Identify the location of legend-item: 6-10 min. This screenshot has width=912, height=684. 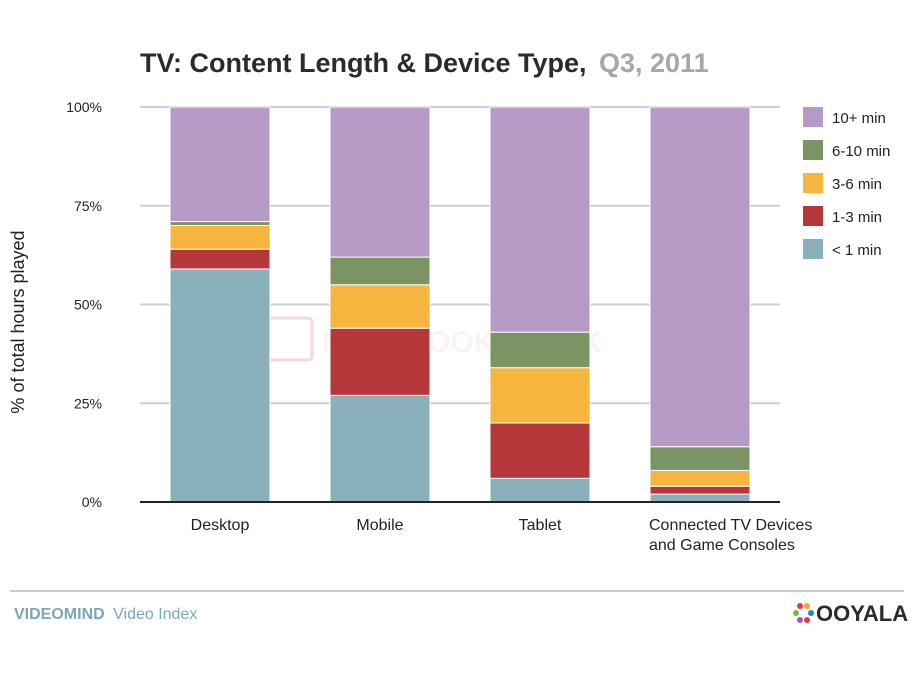
(846, 150).